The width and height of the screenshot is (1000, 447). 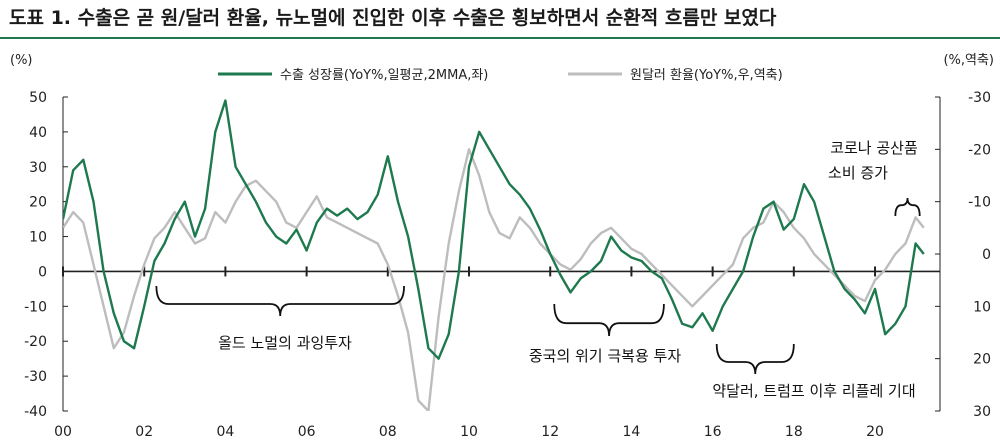 What do you see at coordinates (35, 412) in the screenshot?
I see `left-axis-tick-label: -40` at bounding box center [35, 412].